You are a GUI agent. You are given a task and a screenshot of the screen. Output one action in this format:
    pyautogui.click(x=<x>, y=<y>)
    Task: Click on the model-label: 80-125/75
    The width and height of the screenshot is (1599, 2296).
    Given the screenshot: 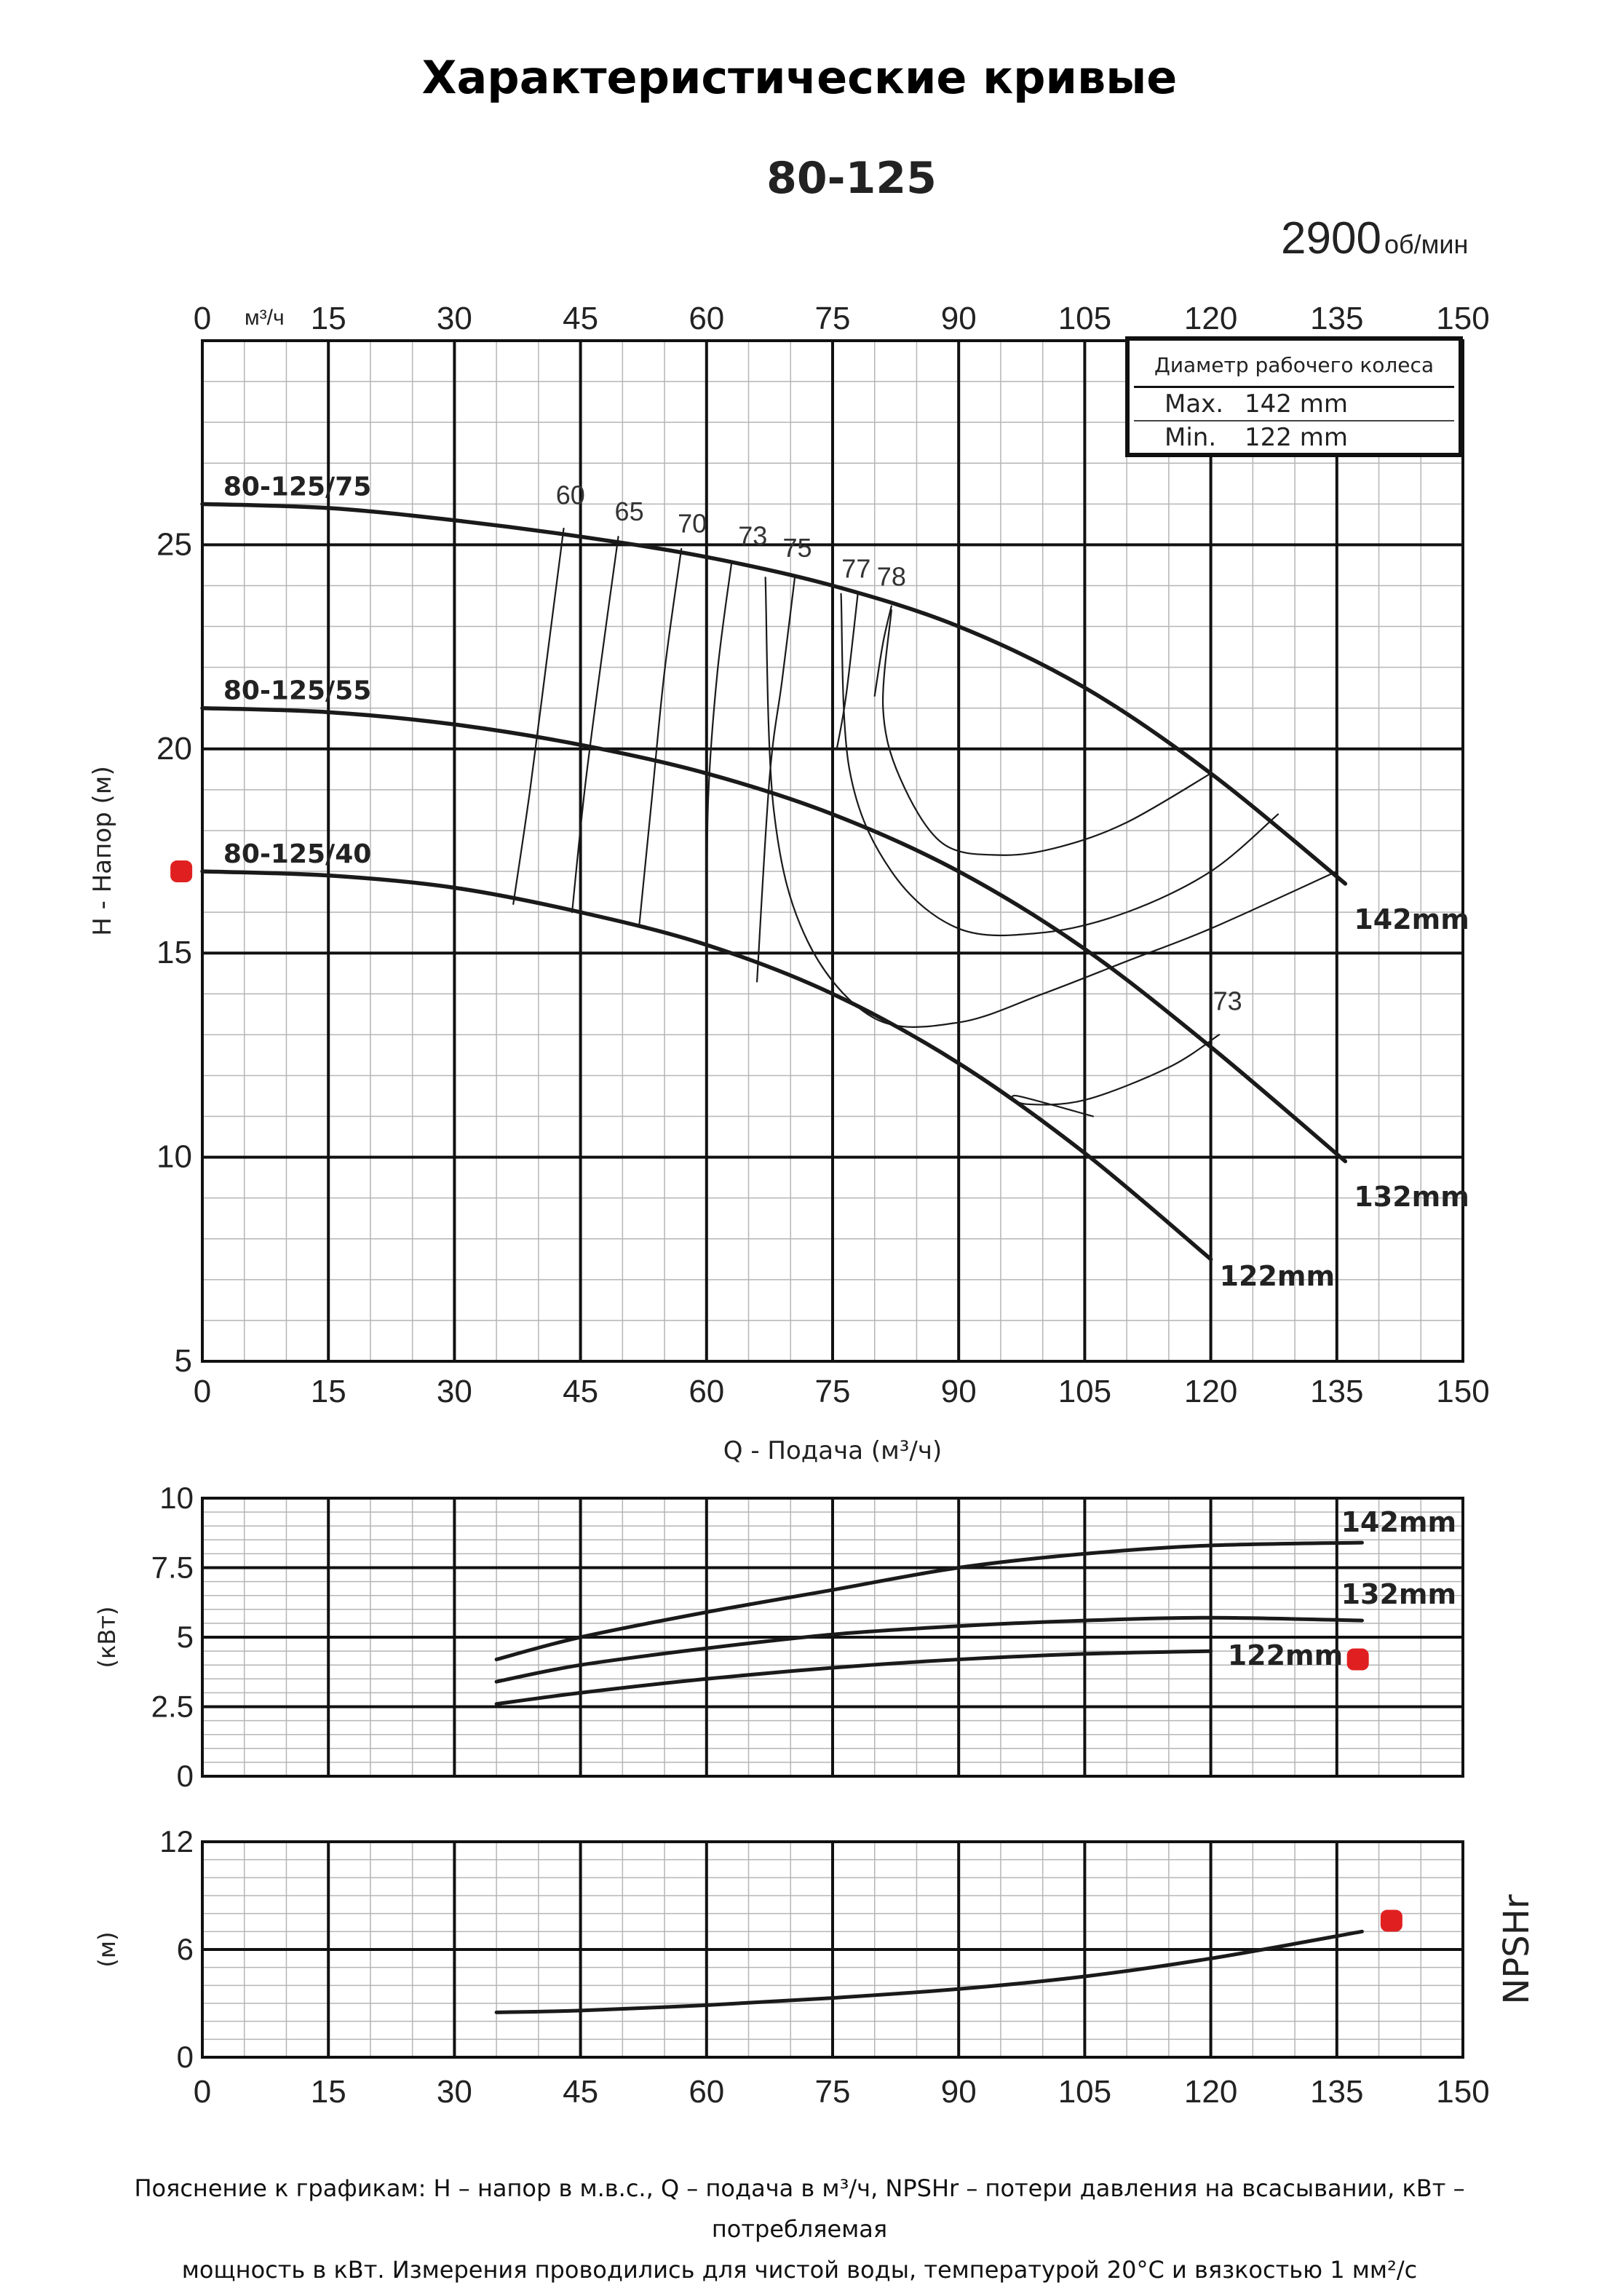 What is the action you would take?
    pyautogui.click(x=297, y=487)
    